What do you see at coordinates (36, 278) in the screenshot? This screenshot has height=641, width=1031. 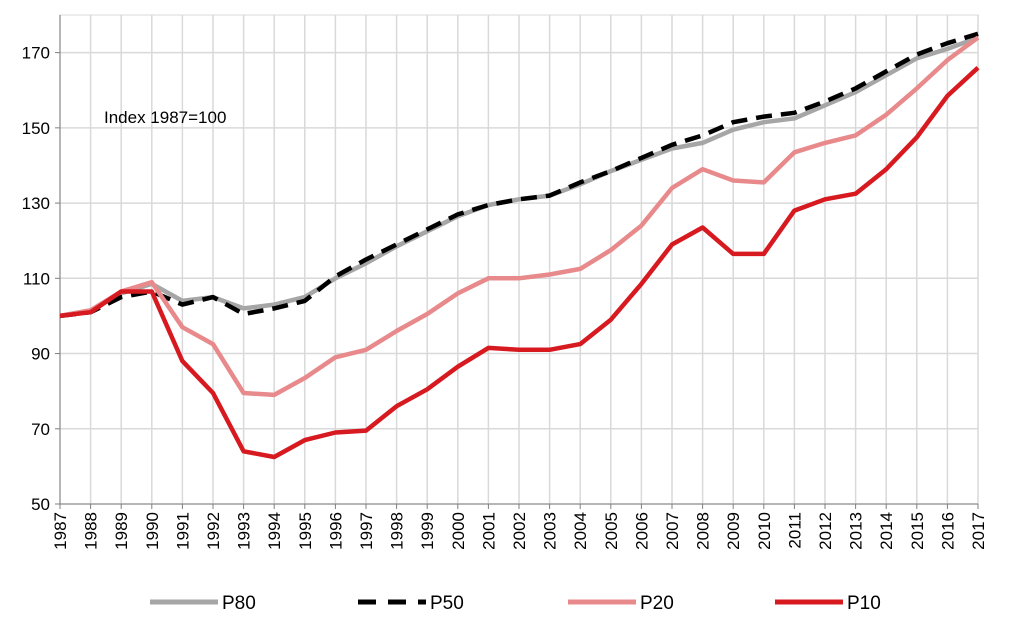 I see `y-tick-label: 110` at bounding box center [36, 278].